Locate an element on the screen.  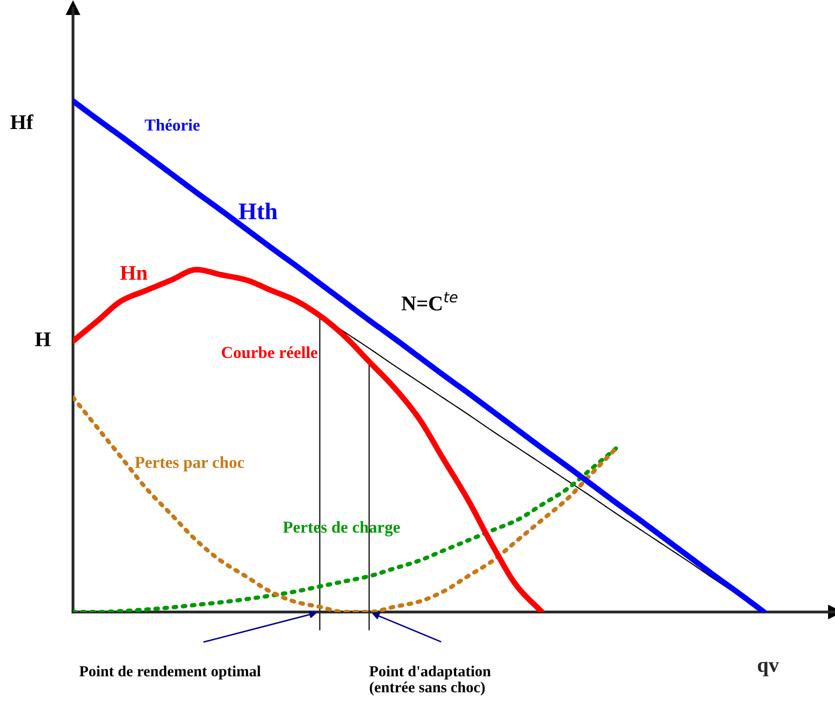
annotation: Courbe réelle is located at coordinates (270, 352).